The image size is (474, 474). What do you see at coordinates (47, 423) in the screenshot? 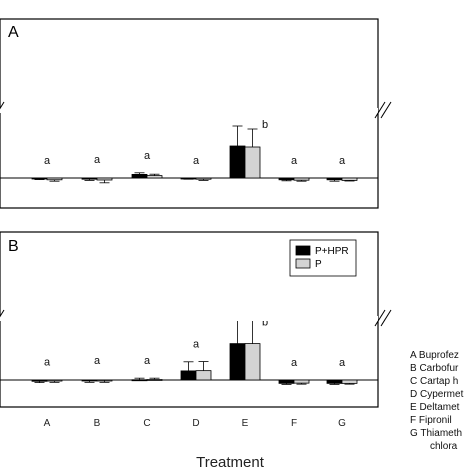
I see `x-tick-label: A` at bounding box center [47, 423].